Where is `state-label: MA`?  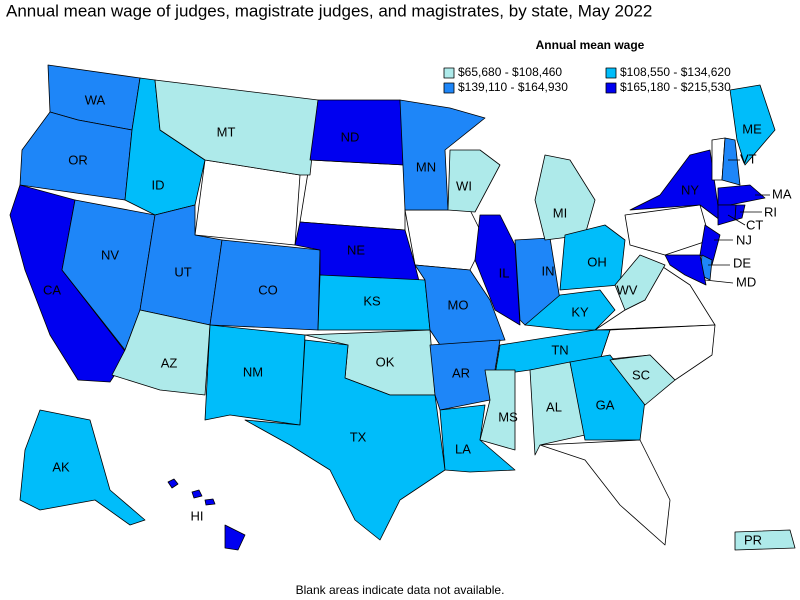 state-label: MA is located at coordinates (782, 193).